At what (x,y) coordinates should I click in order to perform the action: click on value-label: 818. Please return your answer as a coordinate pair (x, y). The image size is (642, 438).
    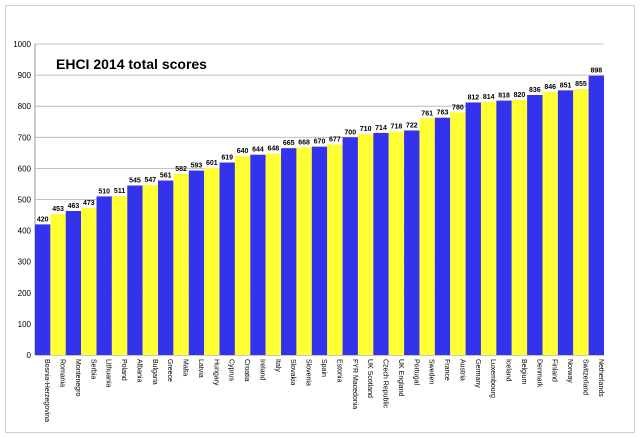
    Looking at the image, I should click on (504, 96).